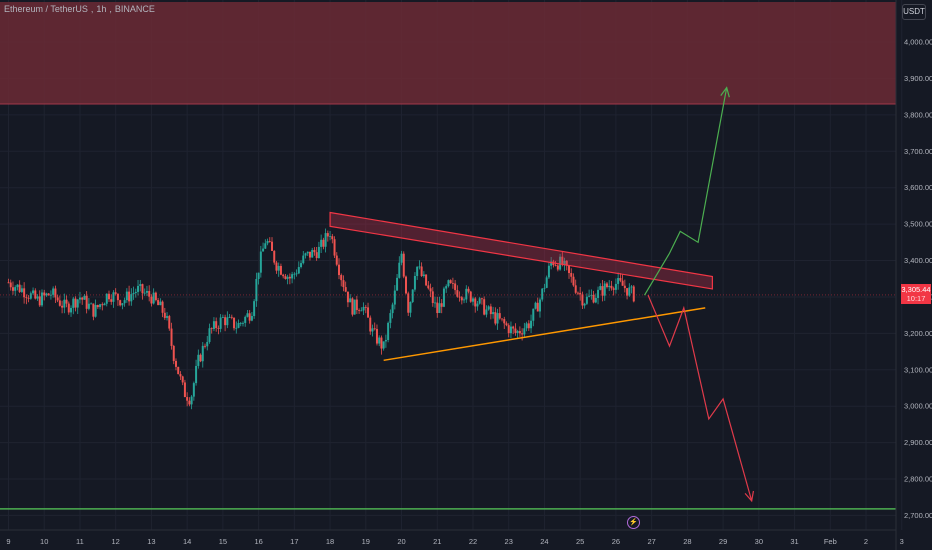  I want to click on x-tick-label: 23, so click(509, 541).